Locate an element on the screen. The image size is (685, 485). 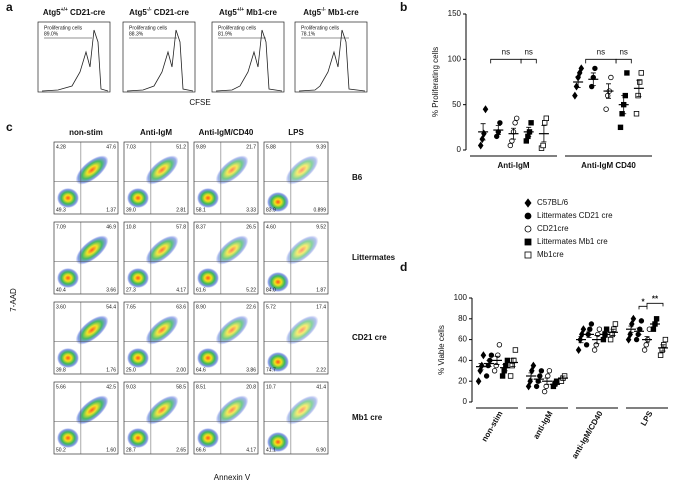
quadrant-value: 5.66 is located at coordinates (61, 387).